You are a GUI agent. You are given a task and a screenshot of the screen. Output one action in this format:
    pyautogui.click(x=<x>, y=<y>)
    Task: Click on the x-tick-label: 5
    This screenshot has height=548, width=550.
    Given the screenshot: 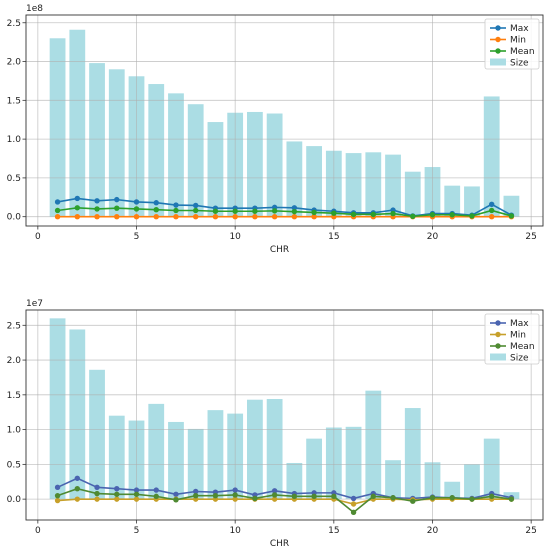 What is the action you would take?
    pyautogui.click(x=137, y=531)
    